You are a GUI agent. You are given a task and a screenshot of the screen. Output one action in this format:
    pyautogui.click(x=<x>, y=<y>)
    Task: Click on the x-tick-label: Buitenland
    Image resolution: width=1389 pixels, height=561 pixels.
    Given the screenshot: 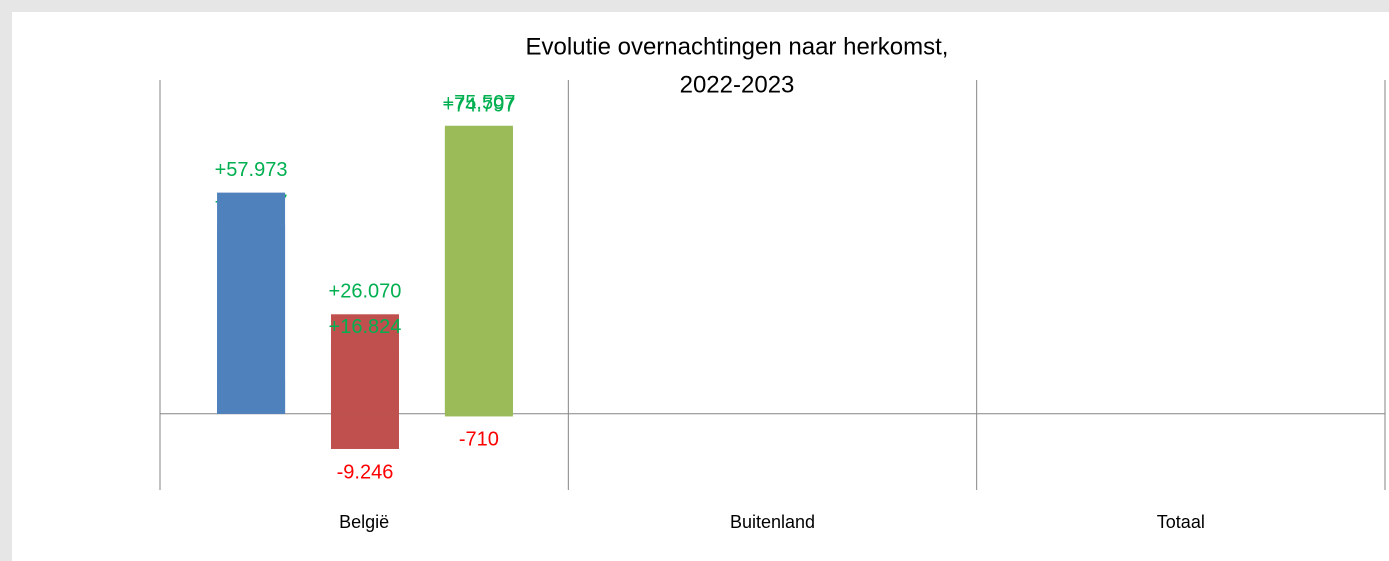 What is the action you would take?
    pyautogui.click(x=772, y=522)
    